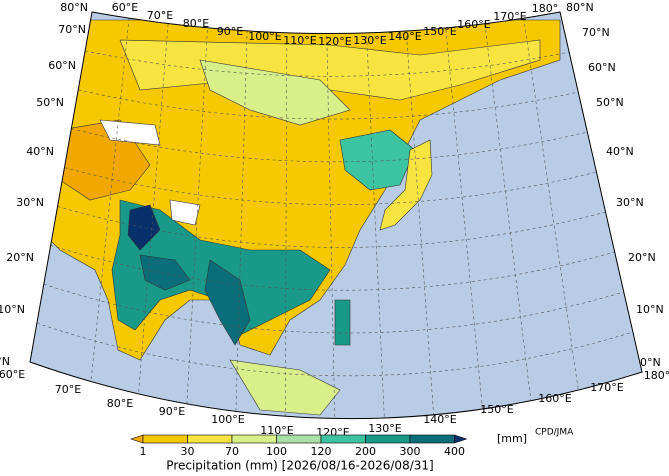  I want to click on unit-label: [mm], so click(512, 438).